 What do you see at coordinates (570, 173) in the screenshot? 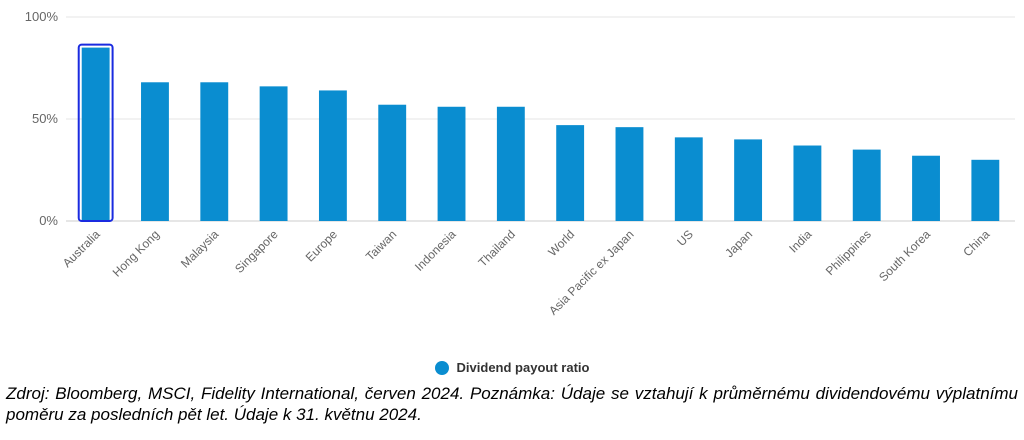
I see `bar-world` at bounding box center [570, 173].